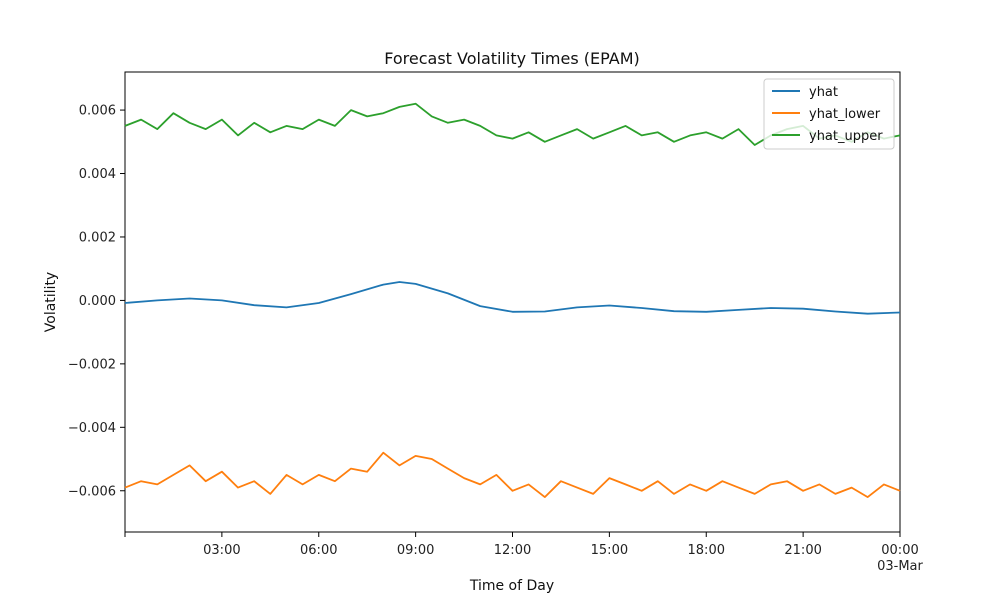  What do you see at coordinates (97, 237) in the screenshot?
I see `y-tick-label: 0.002` at bounding box center [97, 237].